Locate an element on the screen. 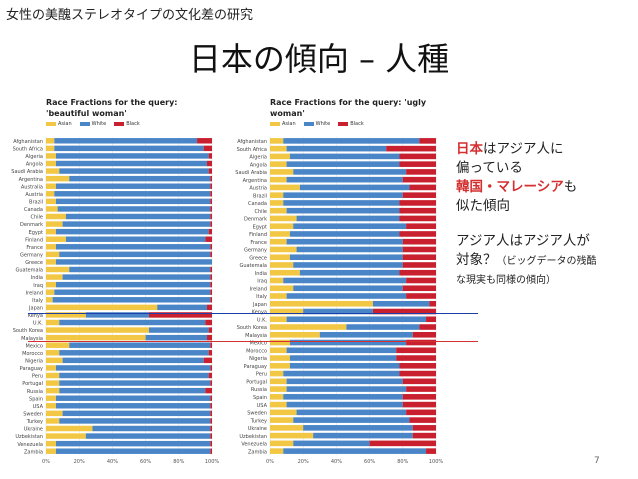 This screenshot has width=638, height=479. category-label: Greece is located at coordinates (34, 263).